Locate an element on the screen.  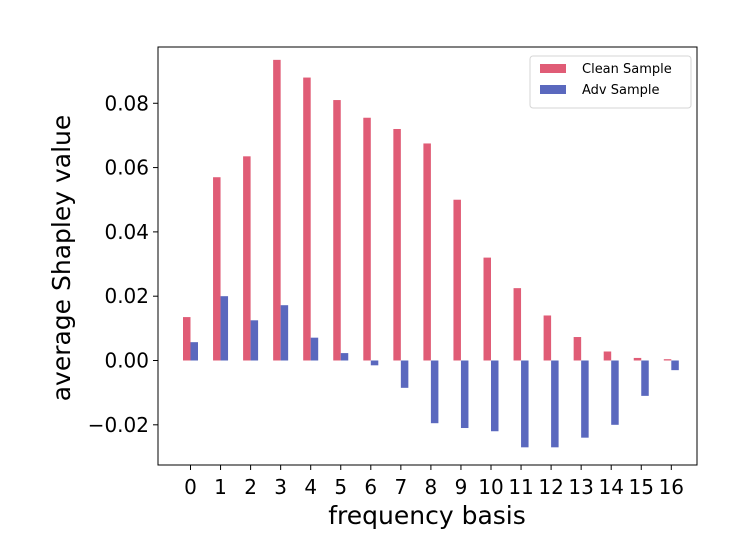
y-tick-label: 0.02 is located at coordinates (126, 296).